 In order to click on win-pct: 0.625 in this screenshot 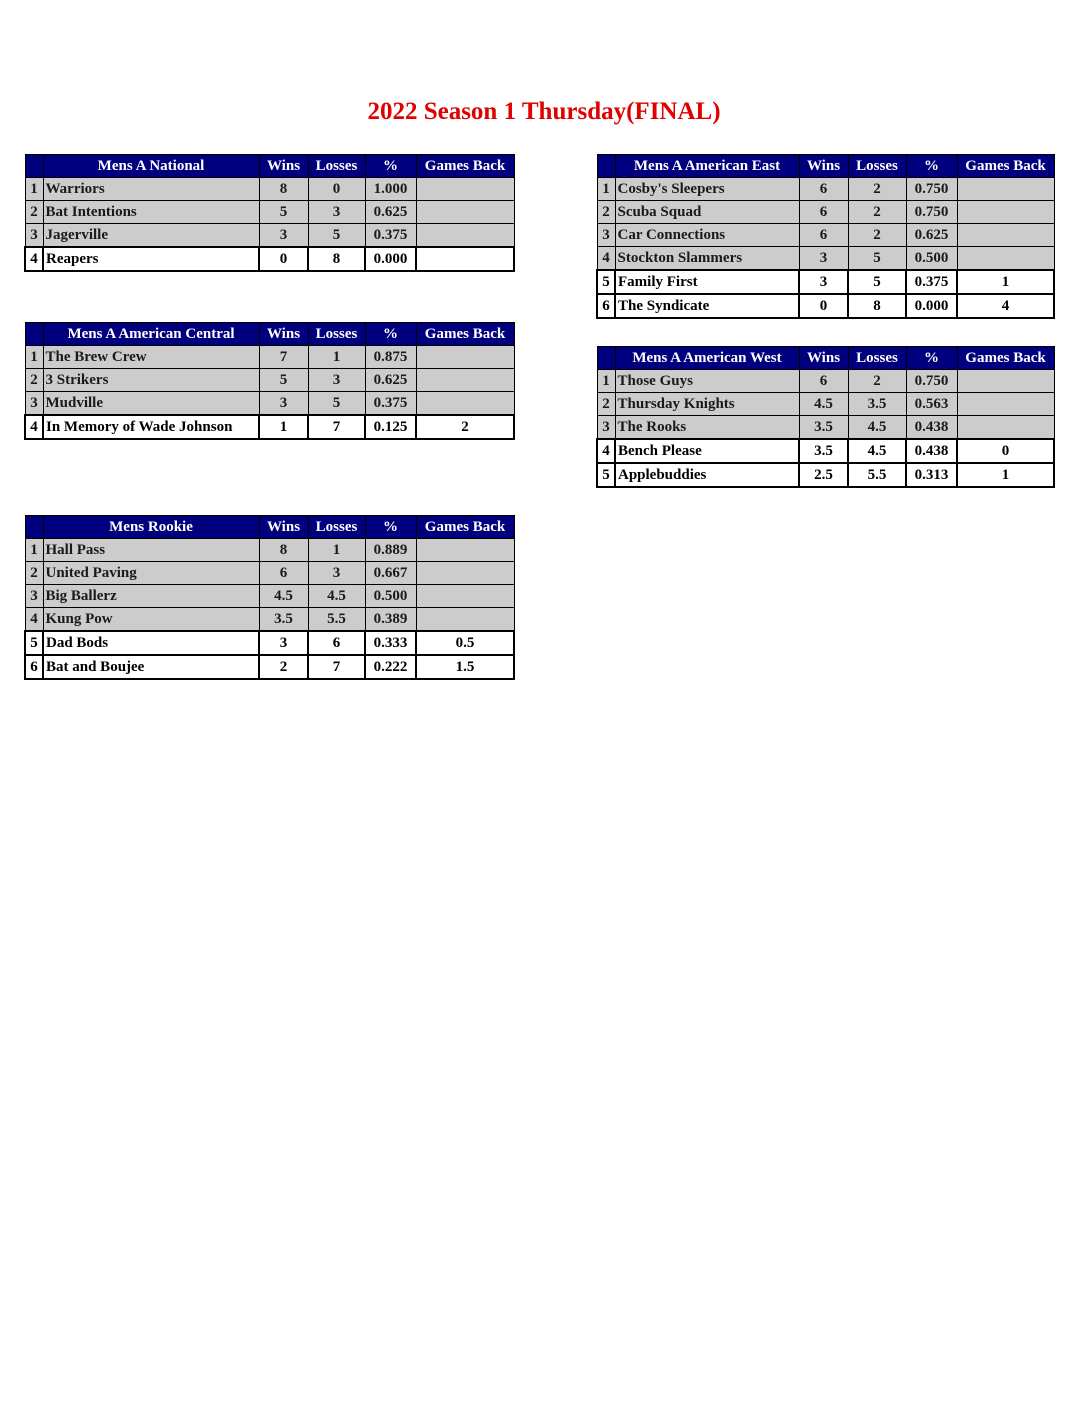, I will do `click(931, 235)`.